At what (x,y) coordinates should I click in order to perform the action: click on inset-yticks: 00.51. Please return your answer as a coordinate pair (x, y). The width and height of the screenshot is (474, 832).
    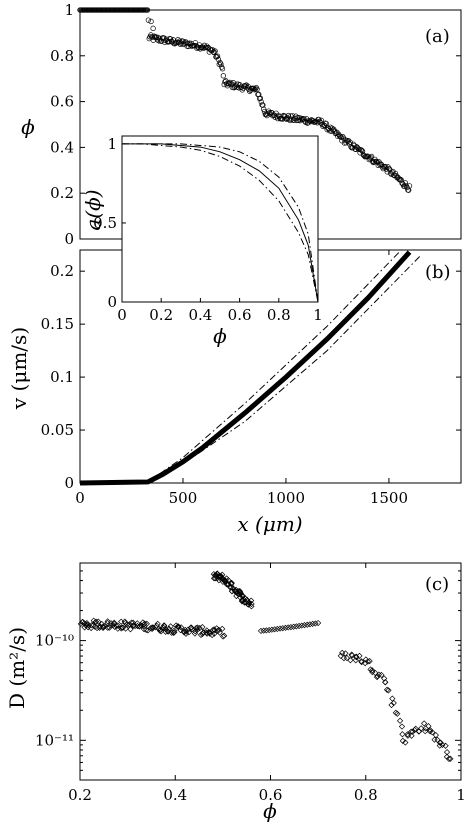
    Looking at the image, I should click on (109, 223).